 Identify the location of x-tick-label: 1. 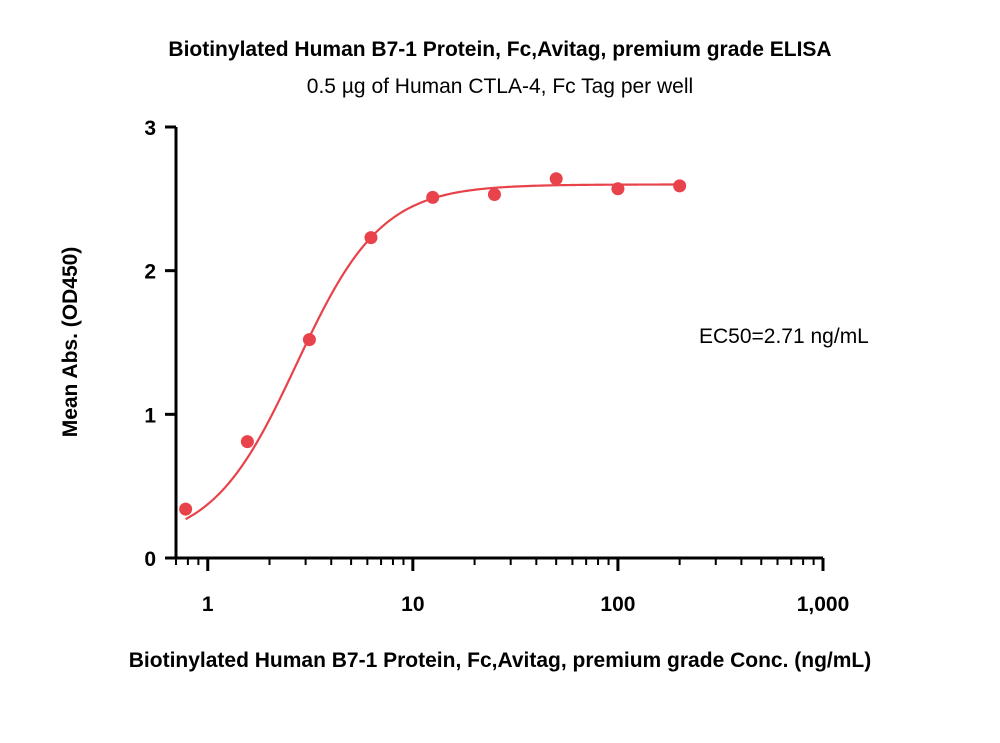
(208, 604).